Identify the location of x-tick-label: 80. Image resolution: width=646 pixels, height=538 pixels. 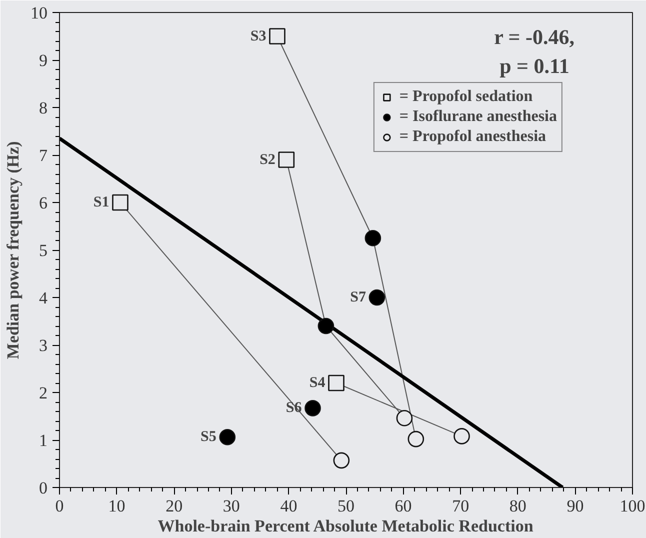
(517, 506).